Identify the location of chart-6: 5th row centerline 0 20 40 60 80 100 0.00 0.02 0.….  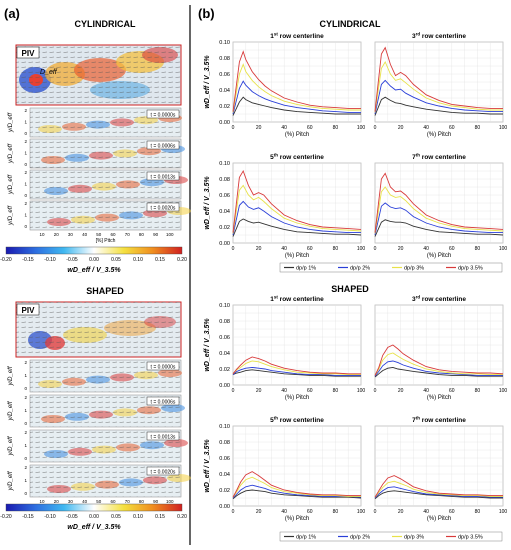
(284, 469).